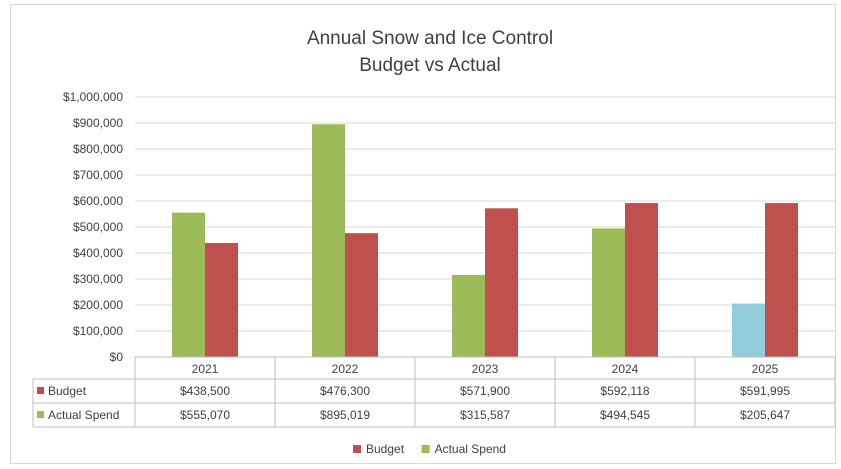 This screenshot has height=469, width=841. What do you see at coordinates (98, 201) in the screenshot?
I see `y-tick-label: $600,000` at bounding box center [98, 201].